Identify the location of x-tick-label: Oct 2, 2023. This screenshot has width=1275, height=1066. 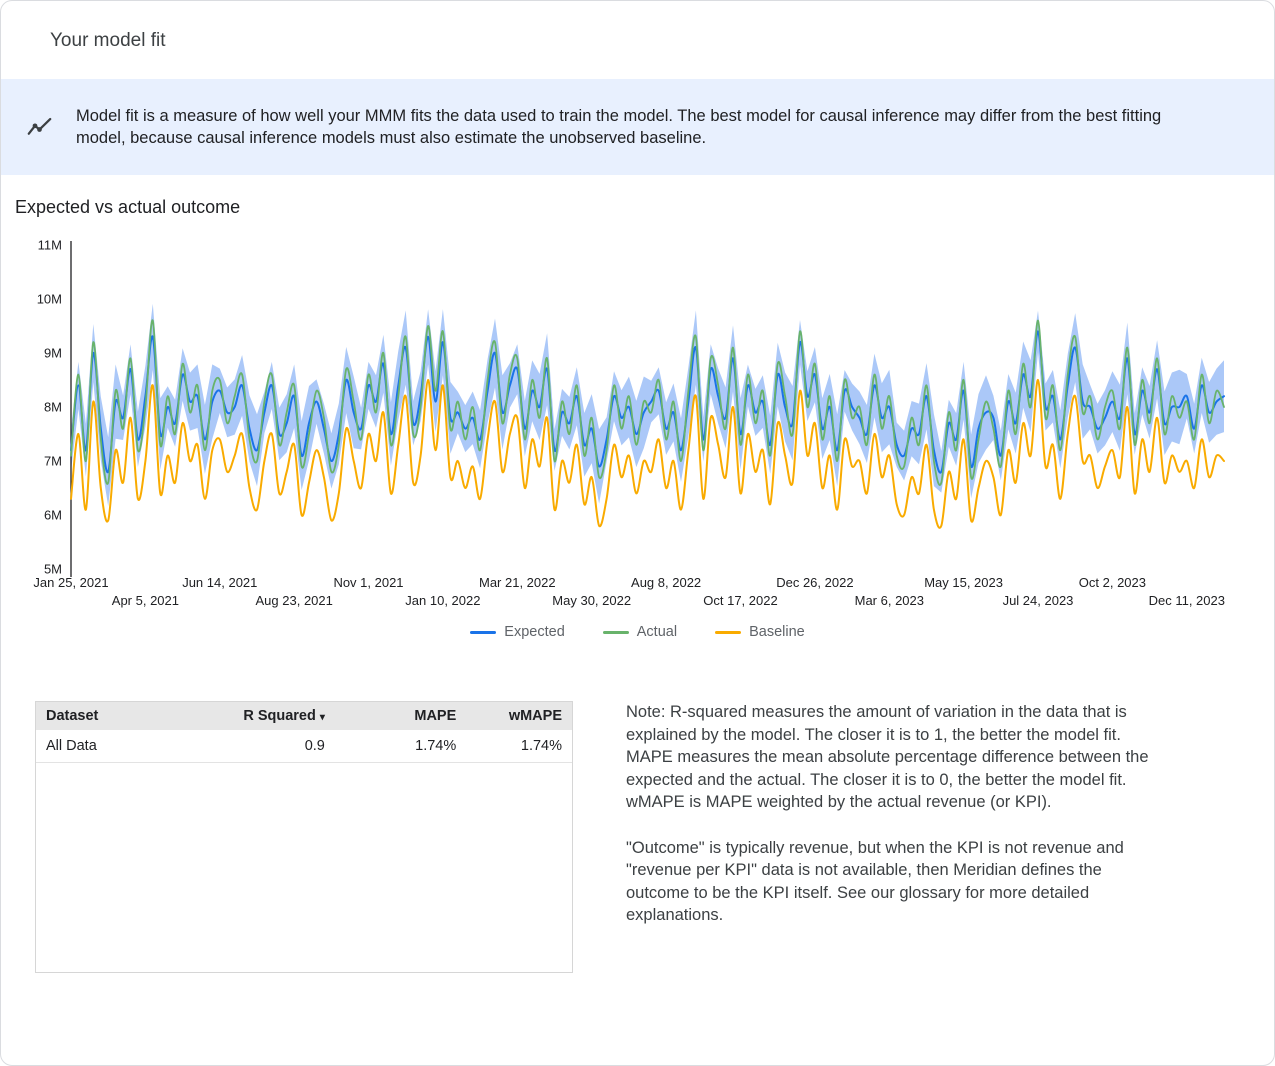
(1112, 582).